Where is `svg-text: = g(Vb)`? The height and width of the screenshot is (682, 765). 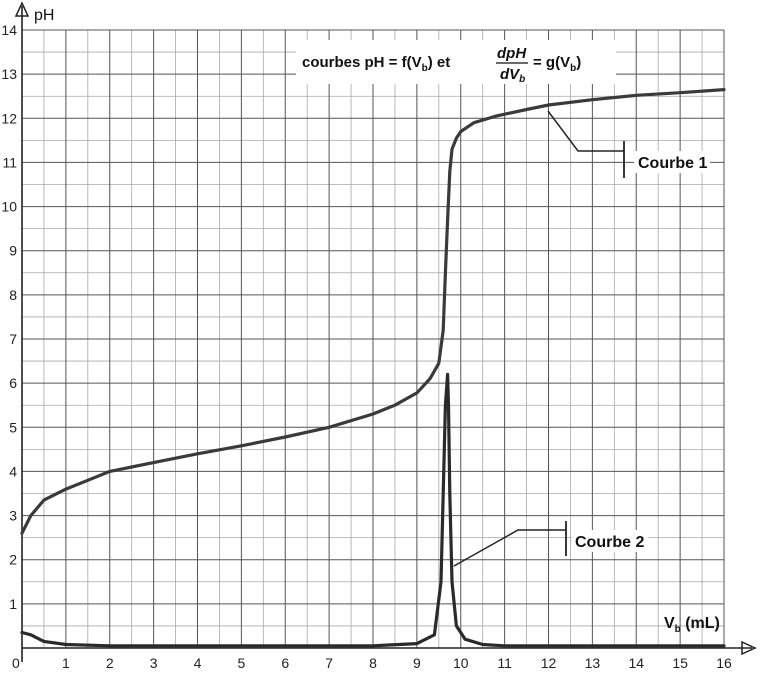 svg-text: = g(Vb) is located at coordinates (557, 64).